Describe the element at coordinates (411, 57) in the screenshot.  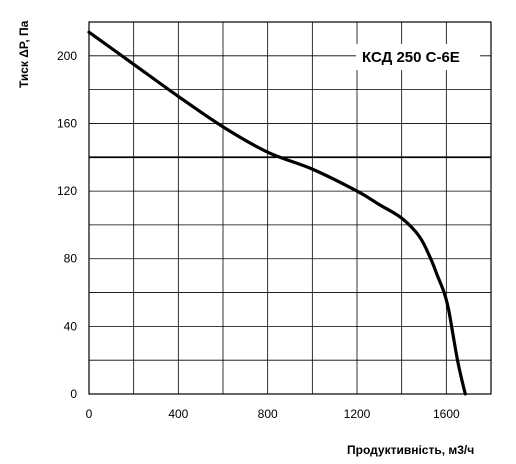
I see `model-annotation: КСД 250 С-6Е` at that location.